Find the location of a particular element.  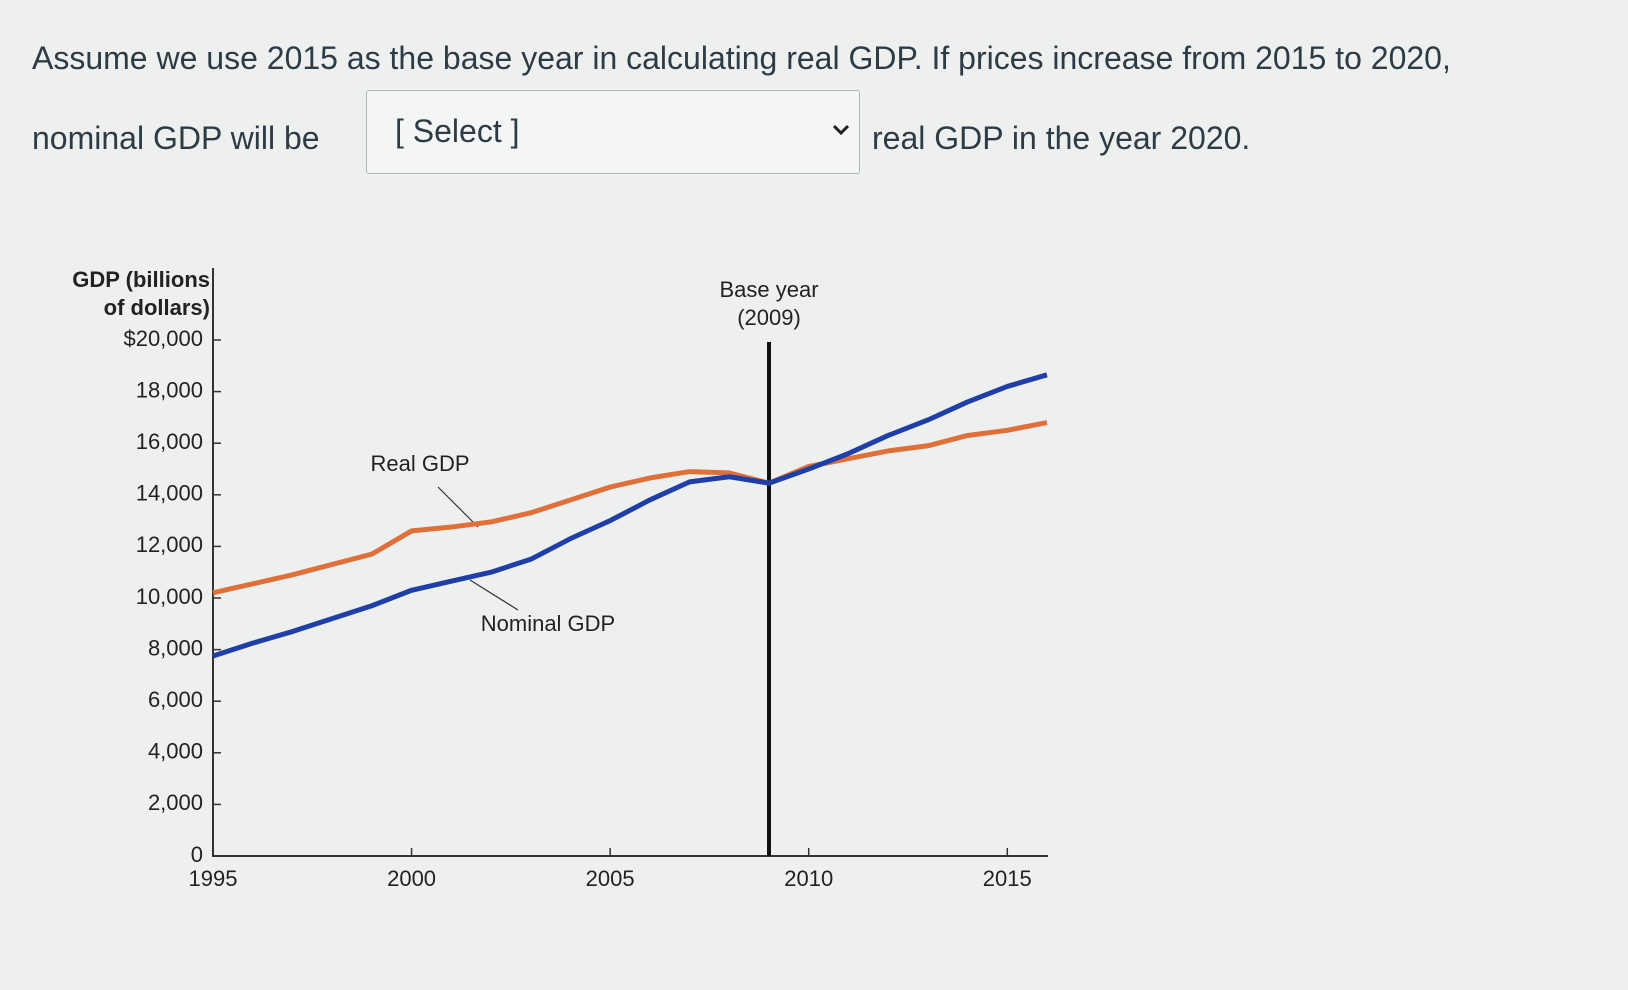

question-text: real GDP in the year 2020. is located at coordinates (1061, 138).